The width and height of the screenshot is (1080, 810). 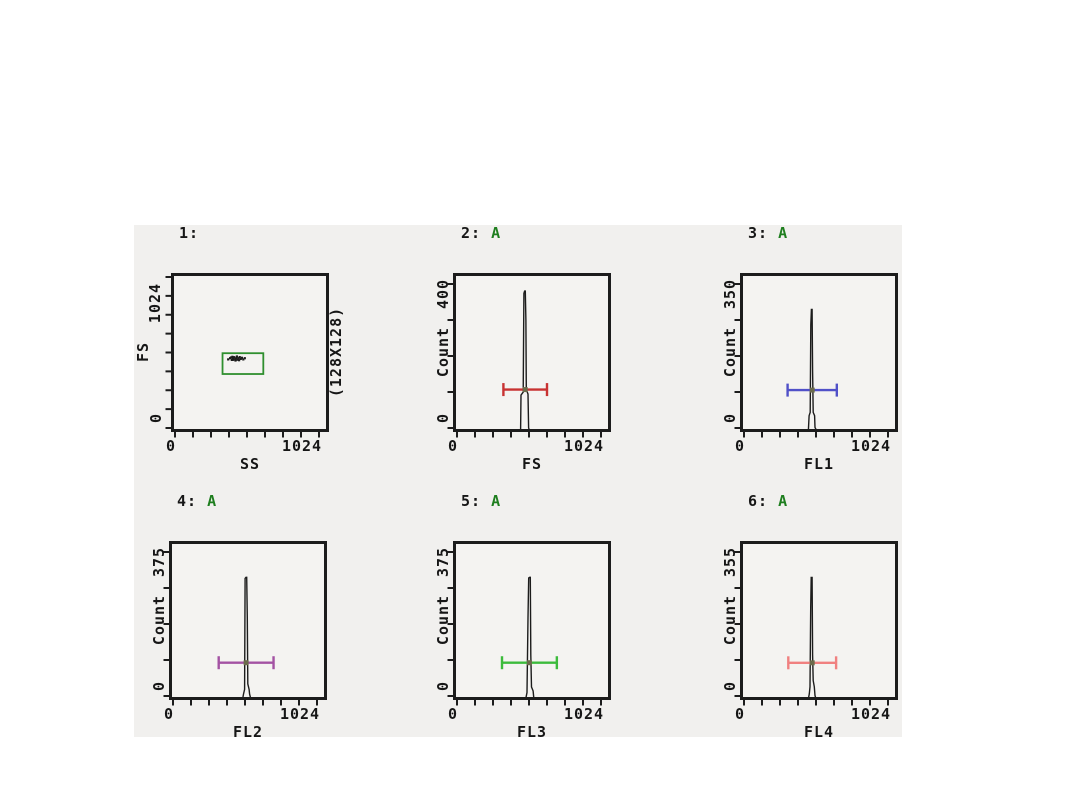 What do you see at coordinates (204, 233) in the screenshot?
I see `sample-label` at bounding box center [204, 233].